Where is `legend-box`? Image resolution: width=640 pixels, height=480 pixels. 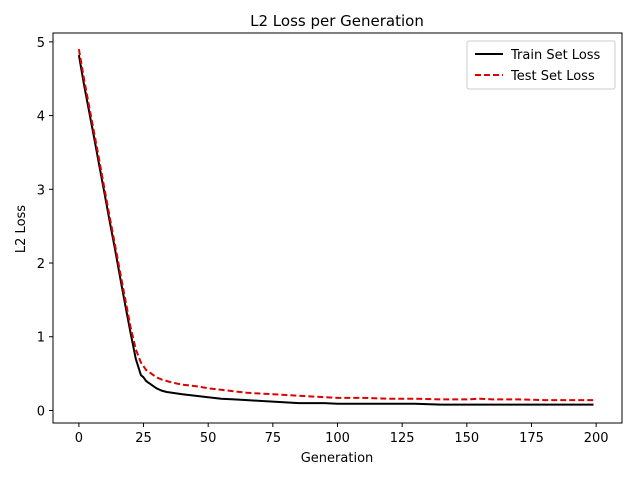 legend-box is located at coordinates (541, 65).